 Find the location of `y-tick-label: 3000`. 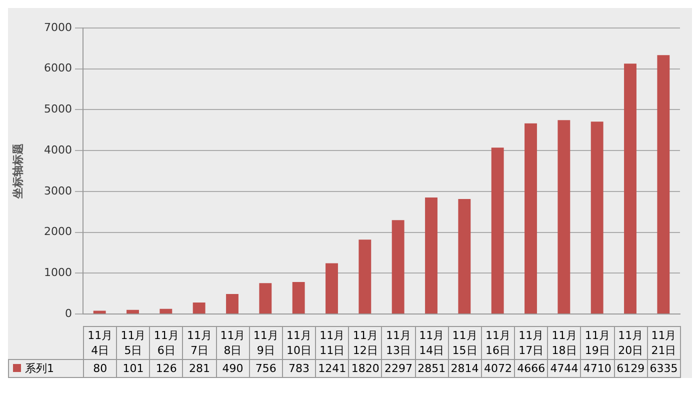

y-tick-label: 3000 is located at coordinates (58, 191).